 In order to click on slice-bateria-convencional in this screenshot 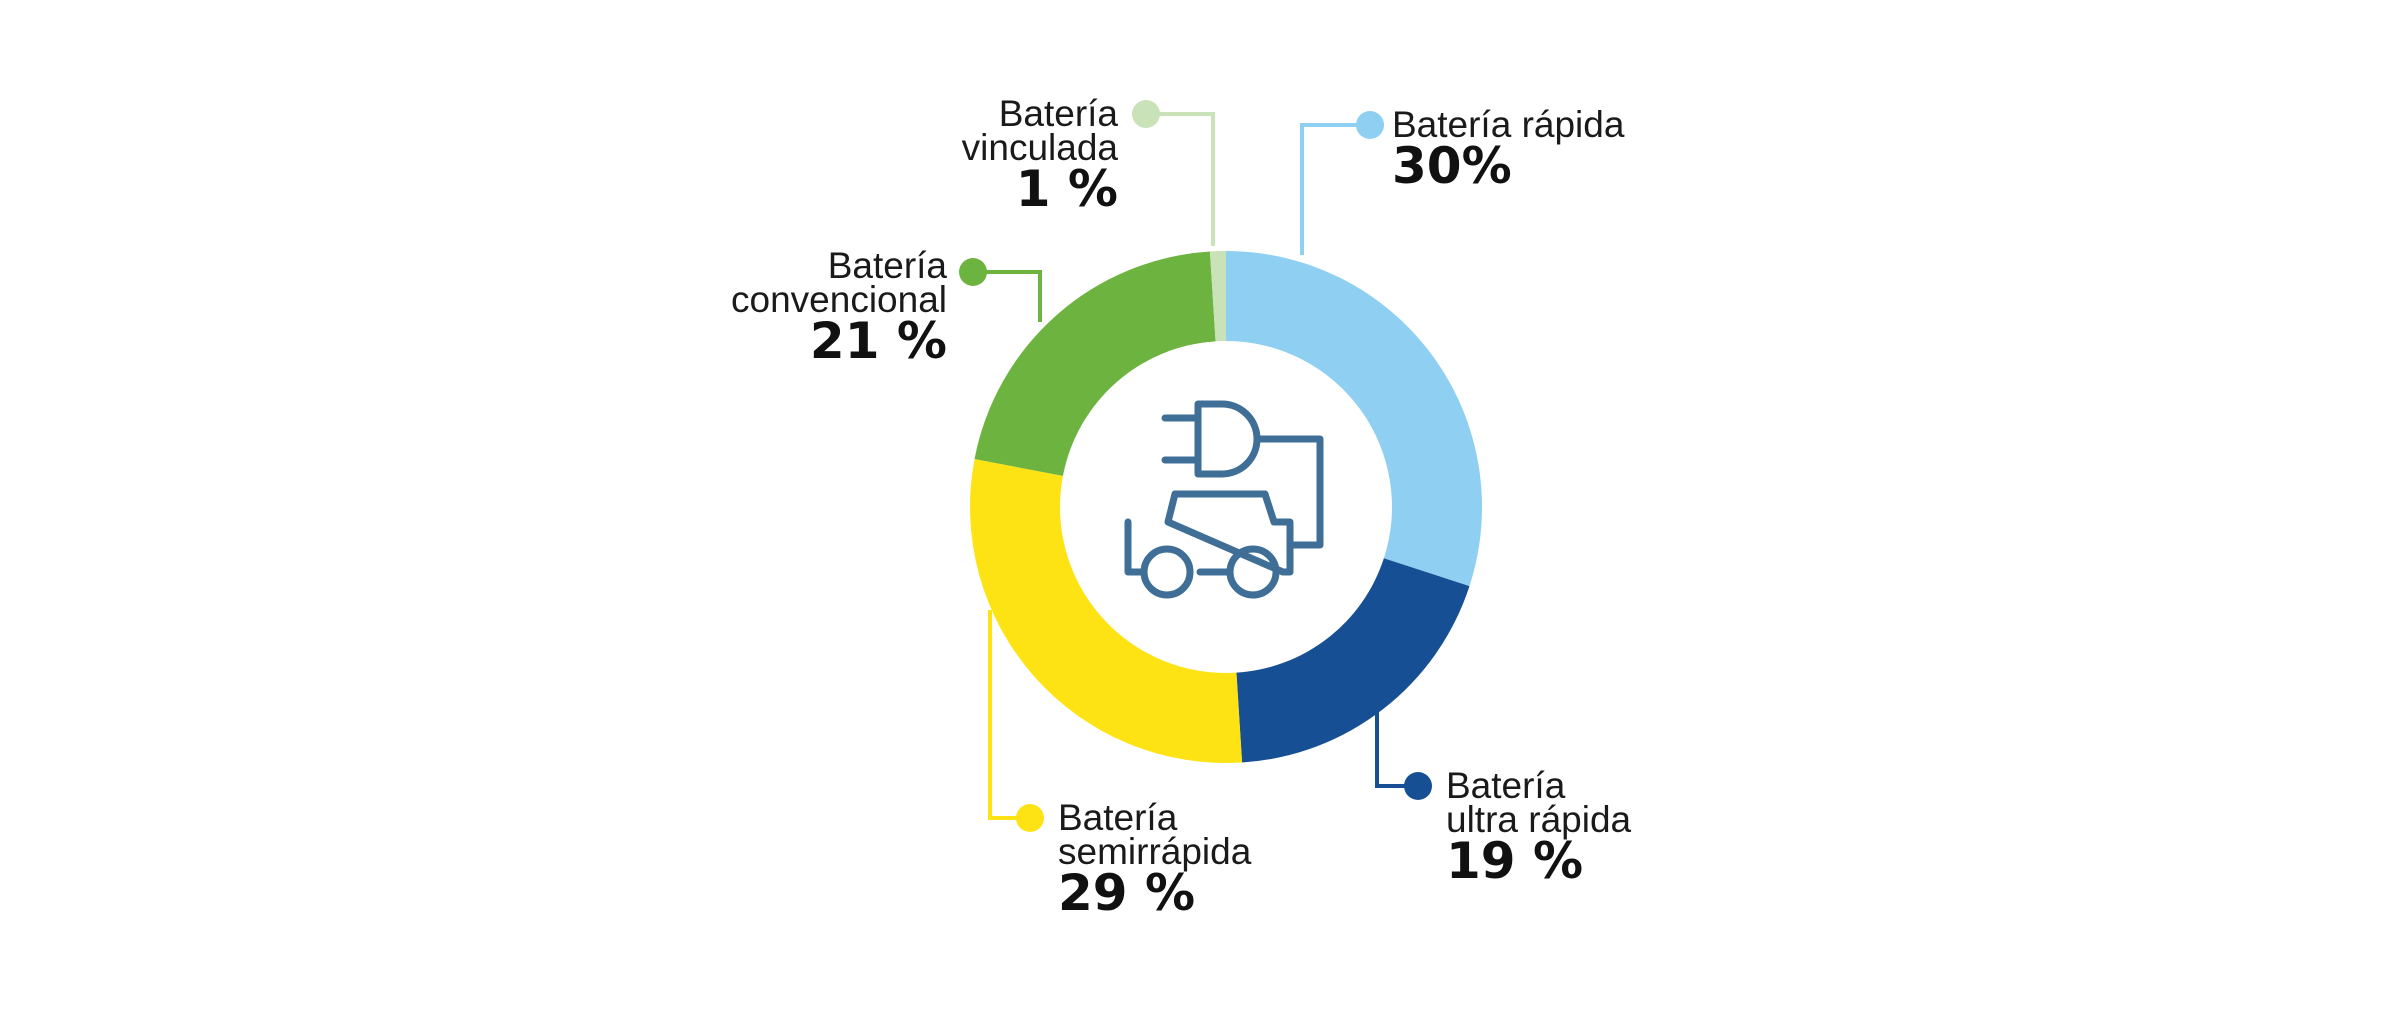, I will do `click(1095, 363)`.